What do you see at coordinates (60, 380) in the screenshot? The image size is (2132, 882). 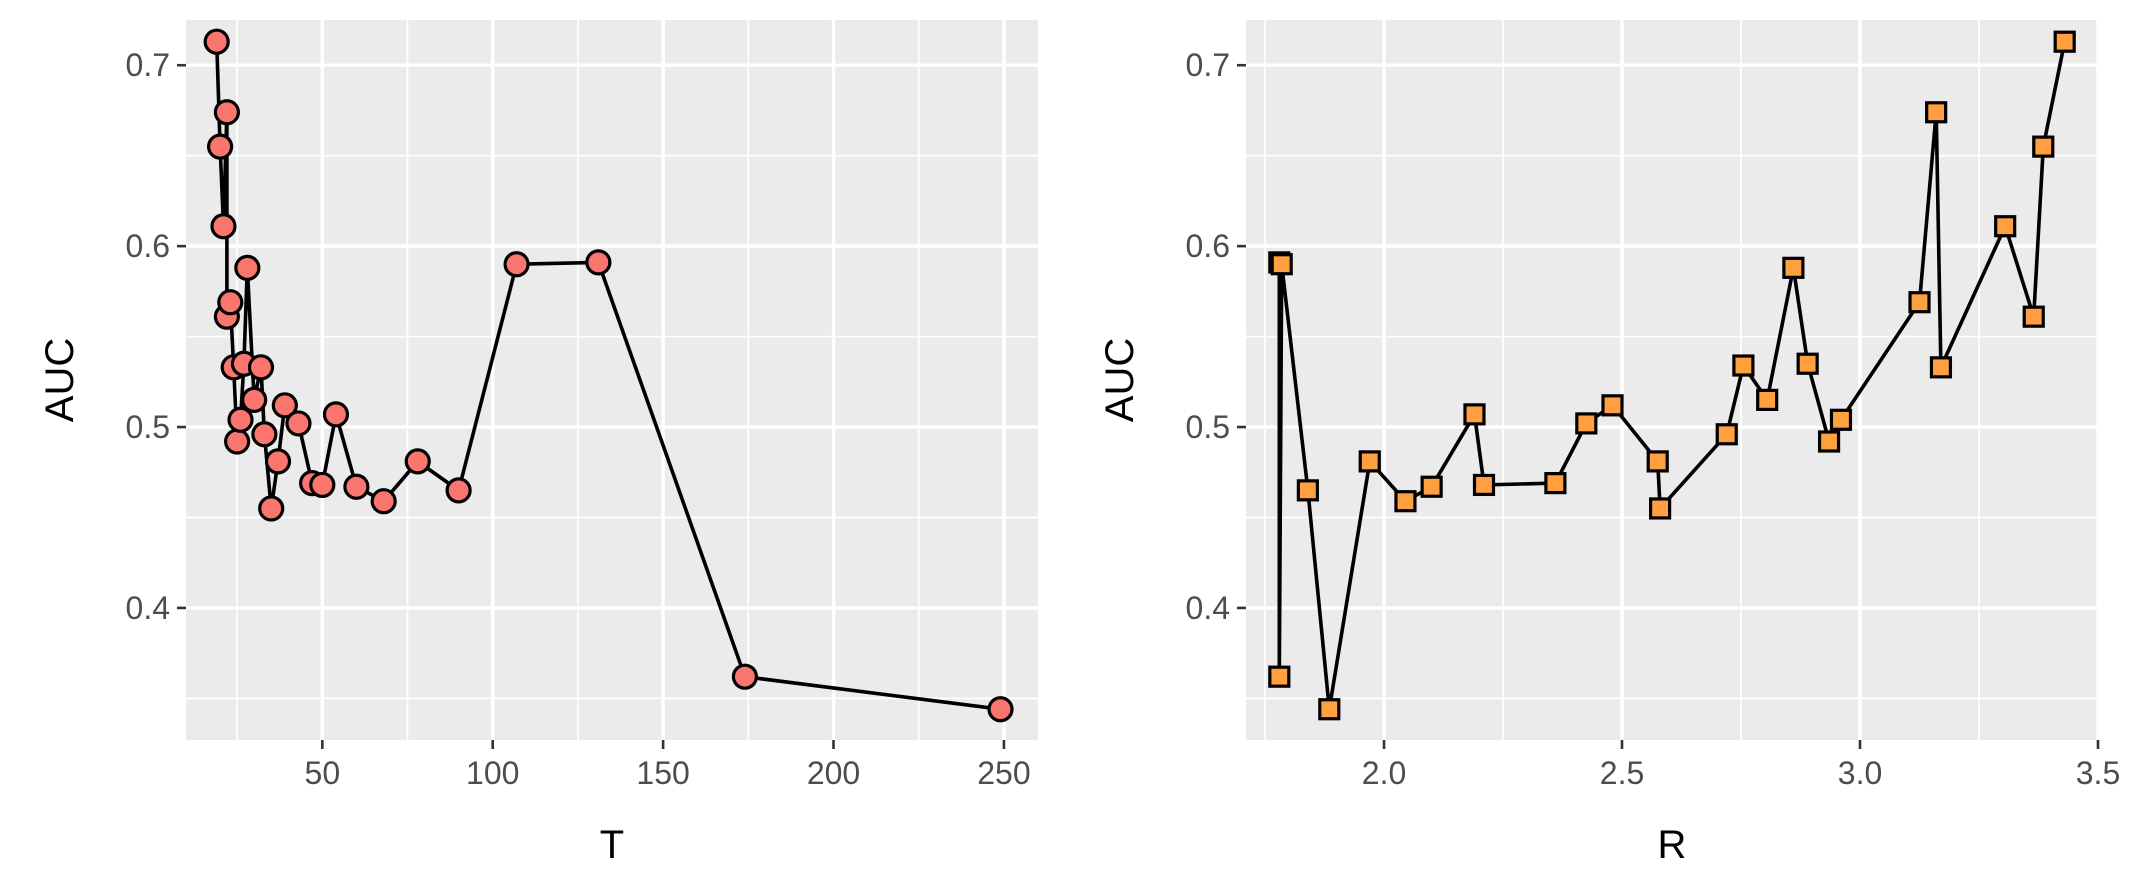 I see `y-axis-title-t: AUC` at bounding box center [60, 380].